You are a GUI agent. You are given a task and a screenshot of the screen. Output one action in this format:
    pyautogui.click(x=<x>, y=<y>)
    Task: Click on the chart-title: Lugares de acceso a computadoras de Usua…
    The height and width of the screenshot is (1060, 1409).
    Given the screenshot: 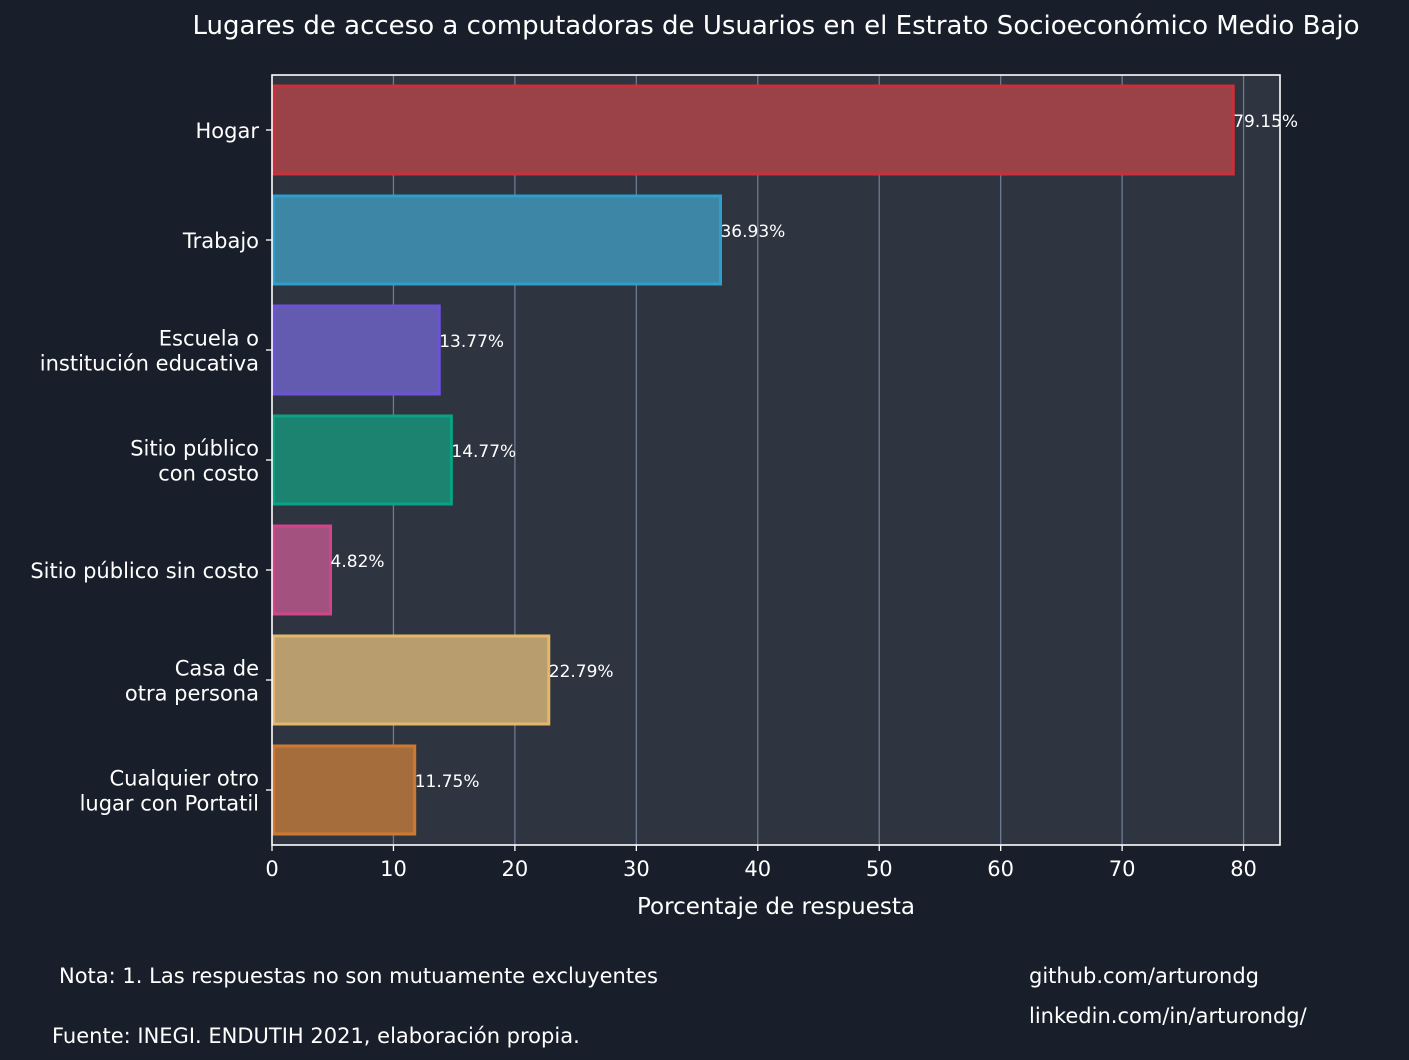 What is the action you would take?
    pyautogui.click(x=776, y=26)
    